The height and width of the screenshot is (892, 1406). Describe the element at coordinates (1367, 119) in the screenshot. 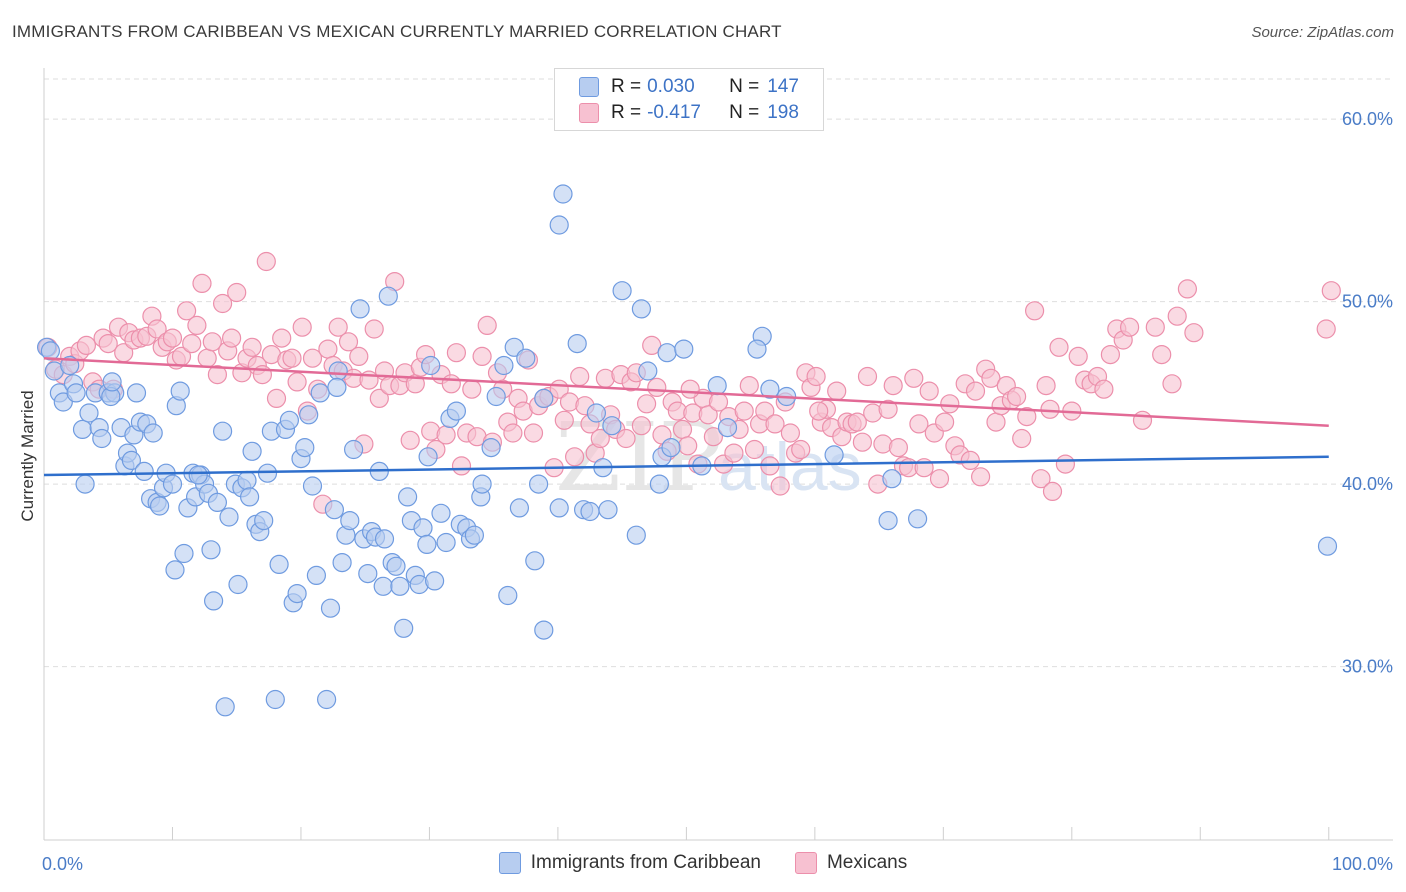

I see `y-tick-label: 60.0%` at that location.